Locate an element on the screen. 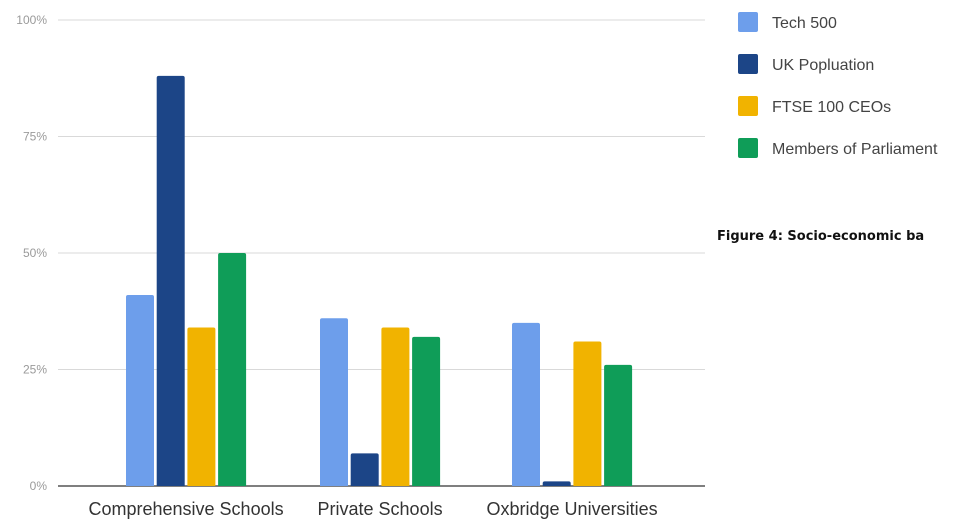 This screenshot has width=966, height=520. figure-caption: Figure 4: Socio-economic ba is located at coordinates (820, 236).